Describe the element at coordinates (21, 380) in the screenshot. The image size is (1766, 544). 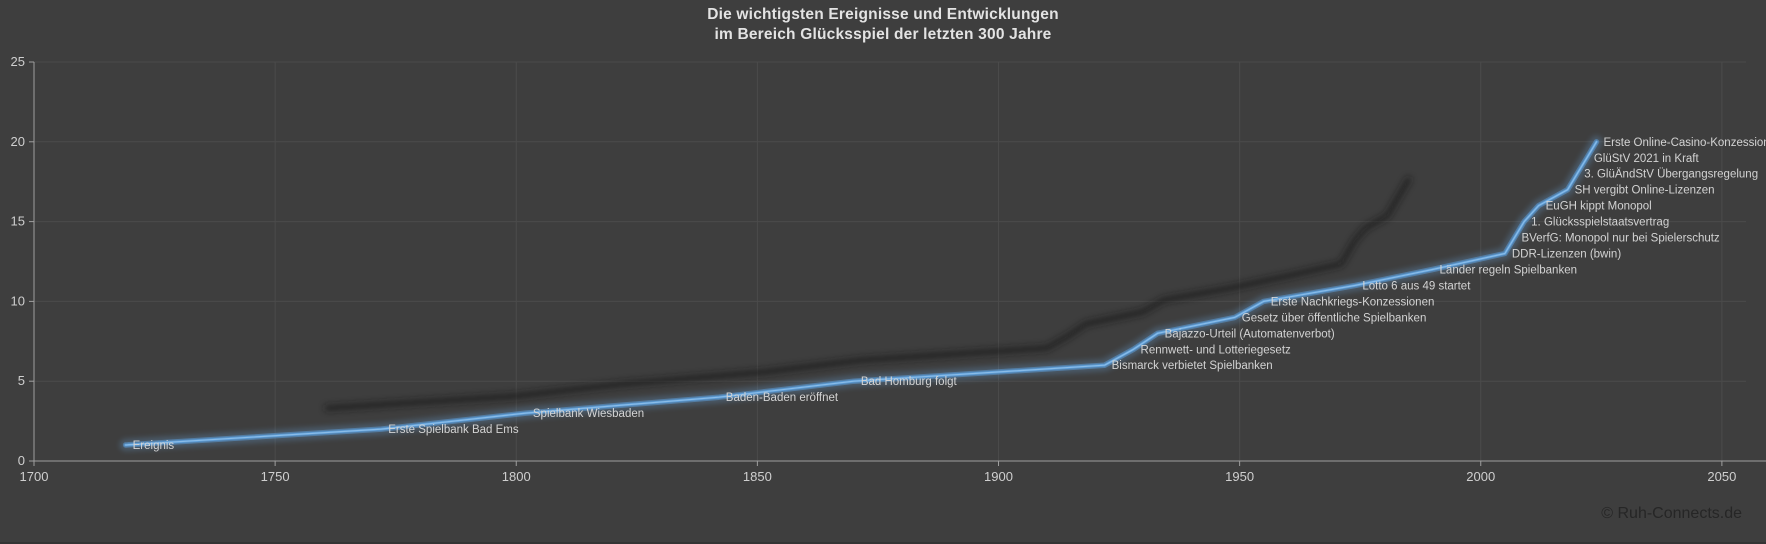
I see `y-tick-label-5: 5` at that location.